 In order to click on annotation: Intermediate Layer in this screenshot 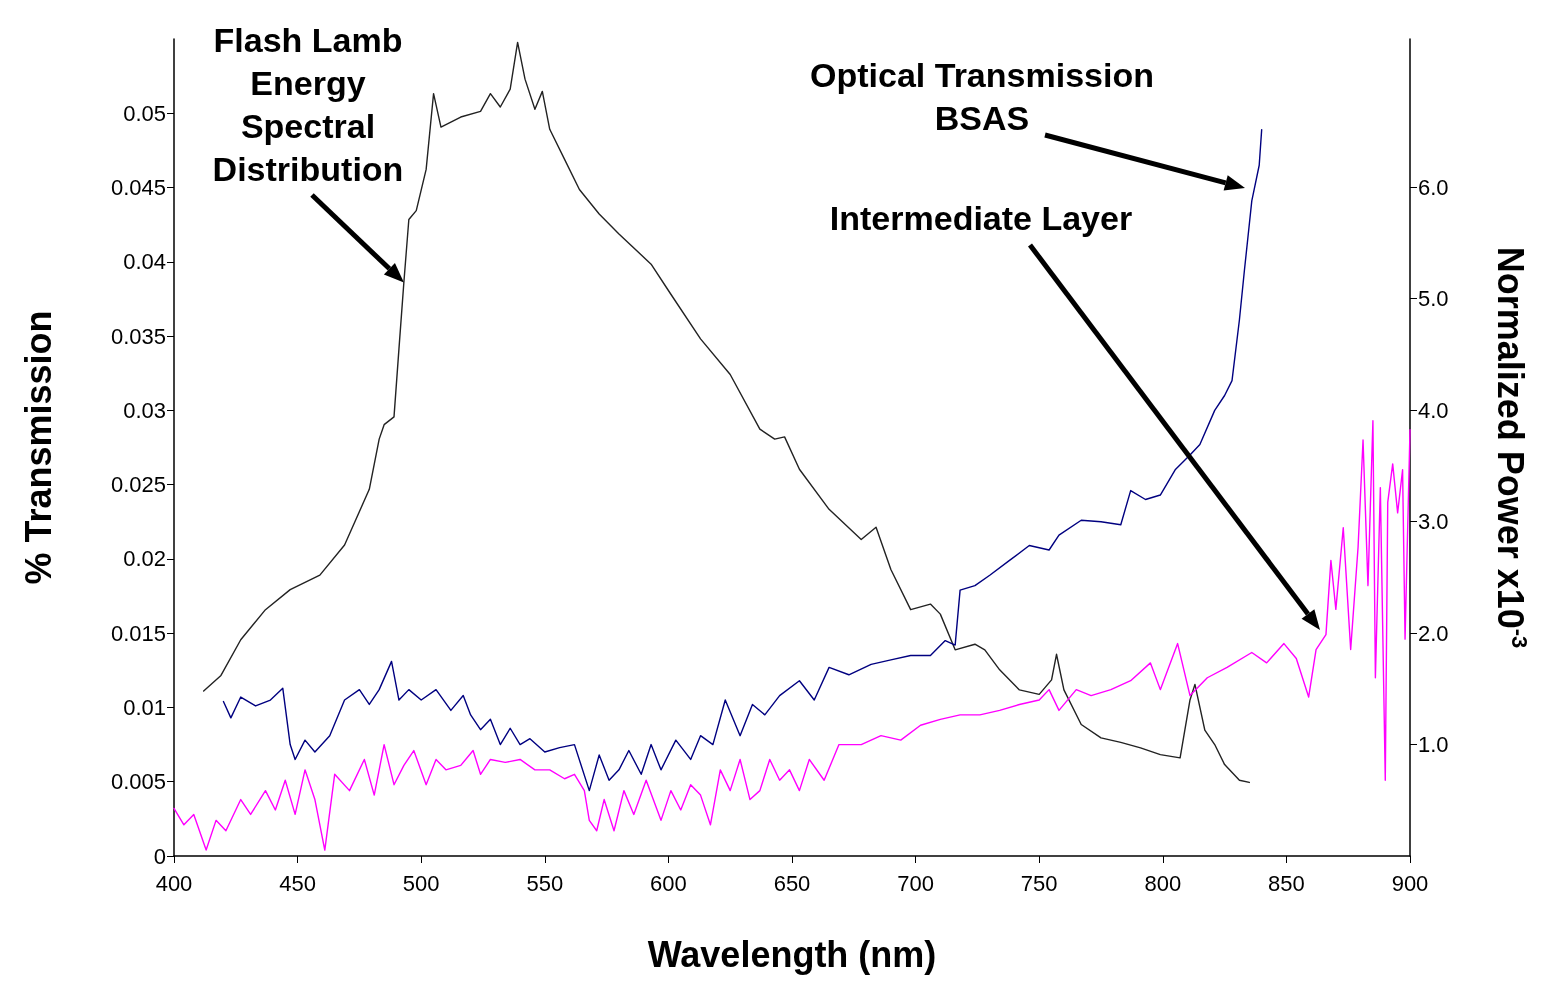, I will do `click(981, 218)`.